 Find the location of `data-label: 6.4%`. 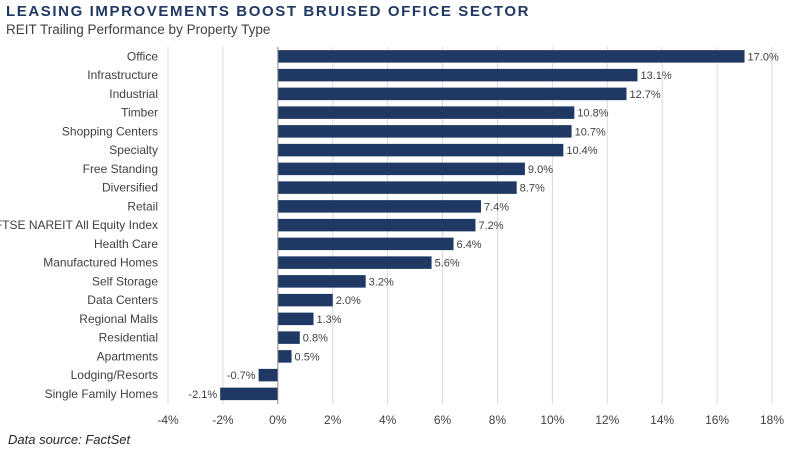

data-label: 6.4% is located at coordinates (469, 245).